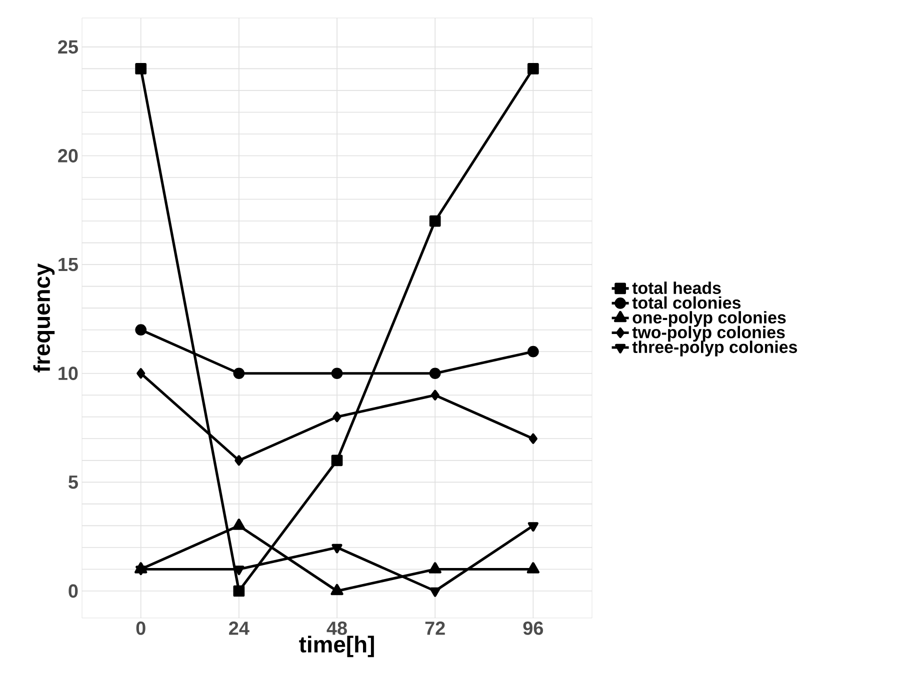 The image size is (901, 683). I want to click on y-tick-label: 5, so click(73, 482).